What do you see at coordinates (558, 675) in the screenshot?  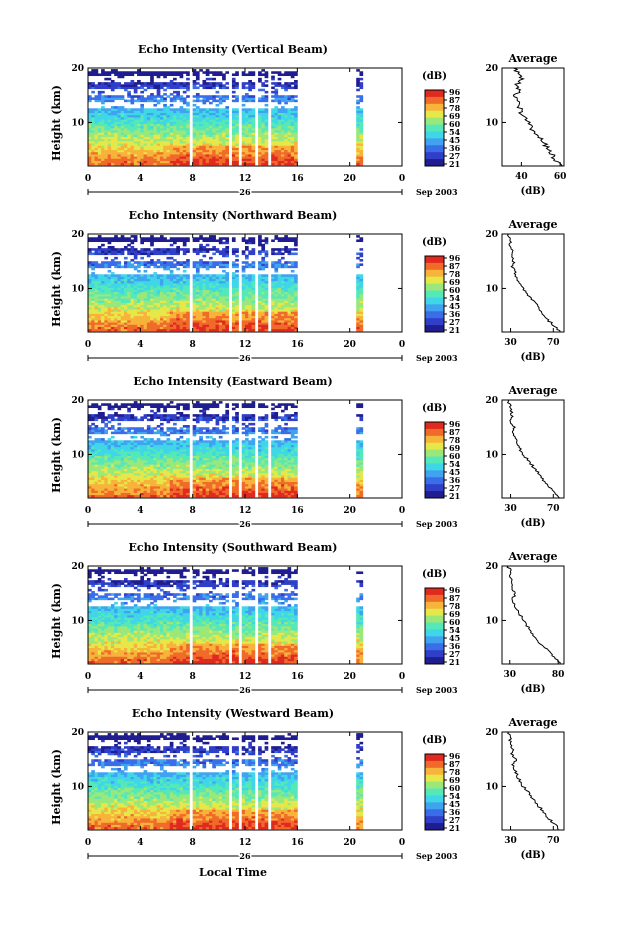 I see `x-tick-label: 80` at bounding box center [558, 675].